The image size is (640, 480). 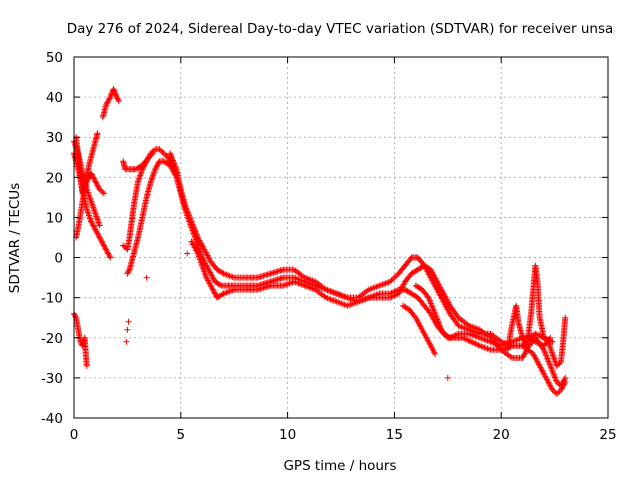 I want to click on y-tick-label: -30, so click(x=52, y=379).